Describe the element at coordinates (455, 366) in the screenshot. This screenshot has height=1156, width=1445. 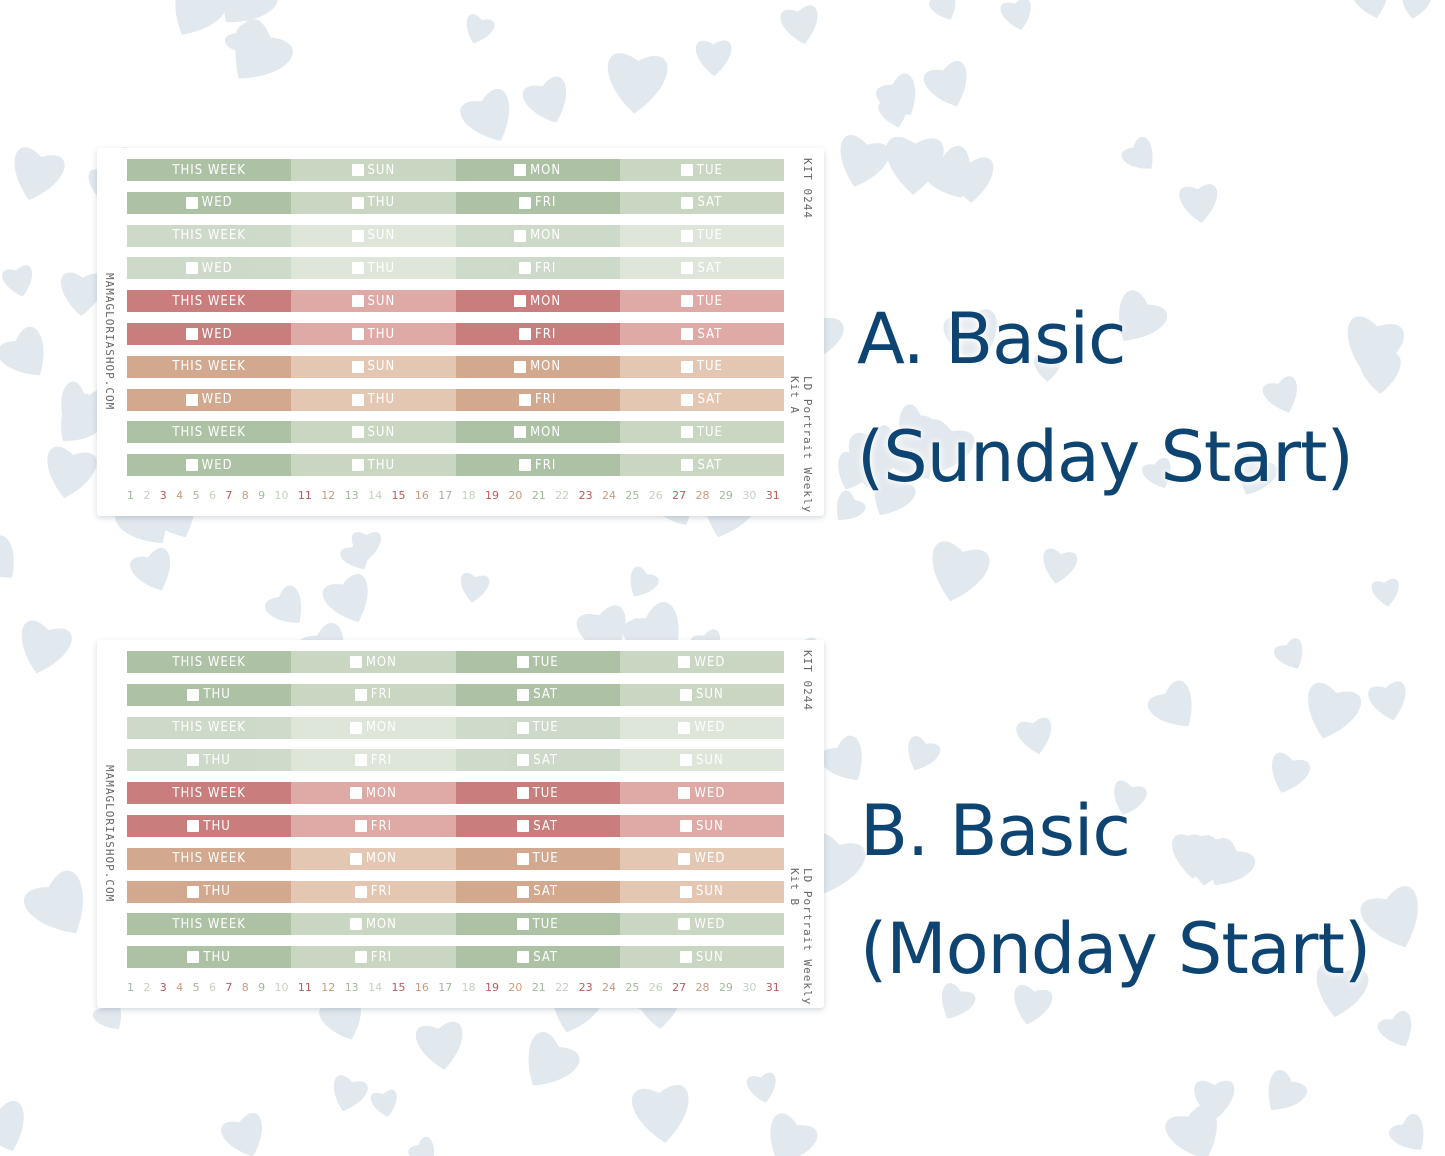
I see `sticker-row: THIS WEEK SUN MON TUE` at that location.